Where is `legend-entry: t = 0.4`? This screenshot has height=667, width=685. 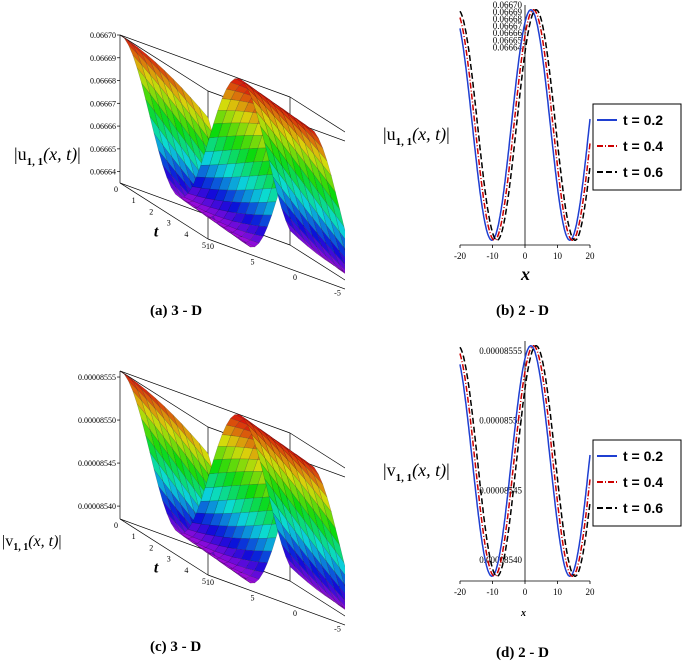 legend-entry: t = 0.4 is located at coordinates (643, 146).